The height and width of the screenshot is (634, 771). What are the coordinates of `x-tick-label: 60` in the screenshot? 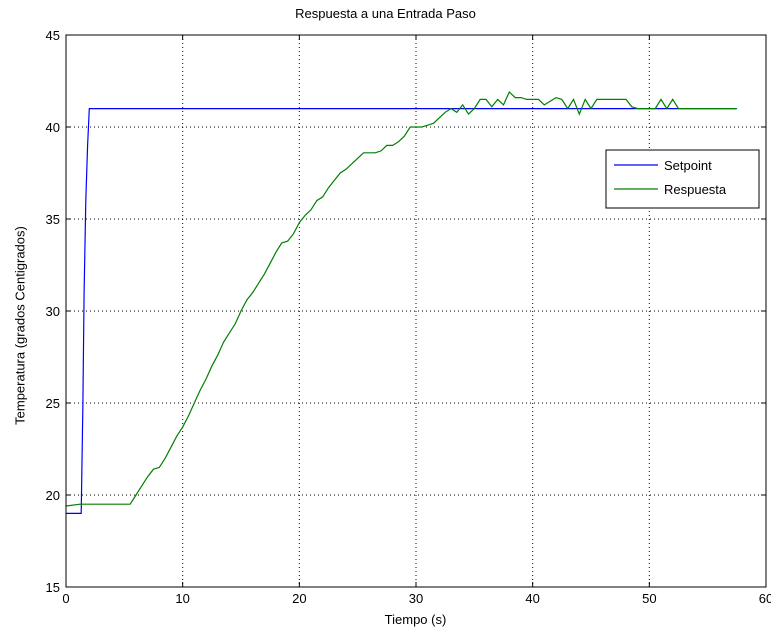 It's located at (765, 598).